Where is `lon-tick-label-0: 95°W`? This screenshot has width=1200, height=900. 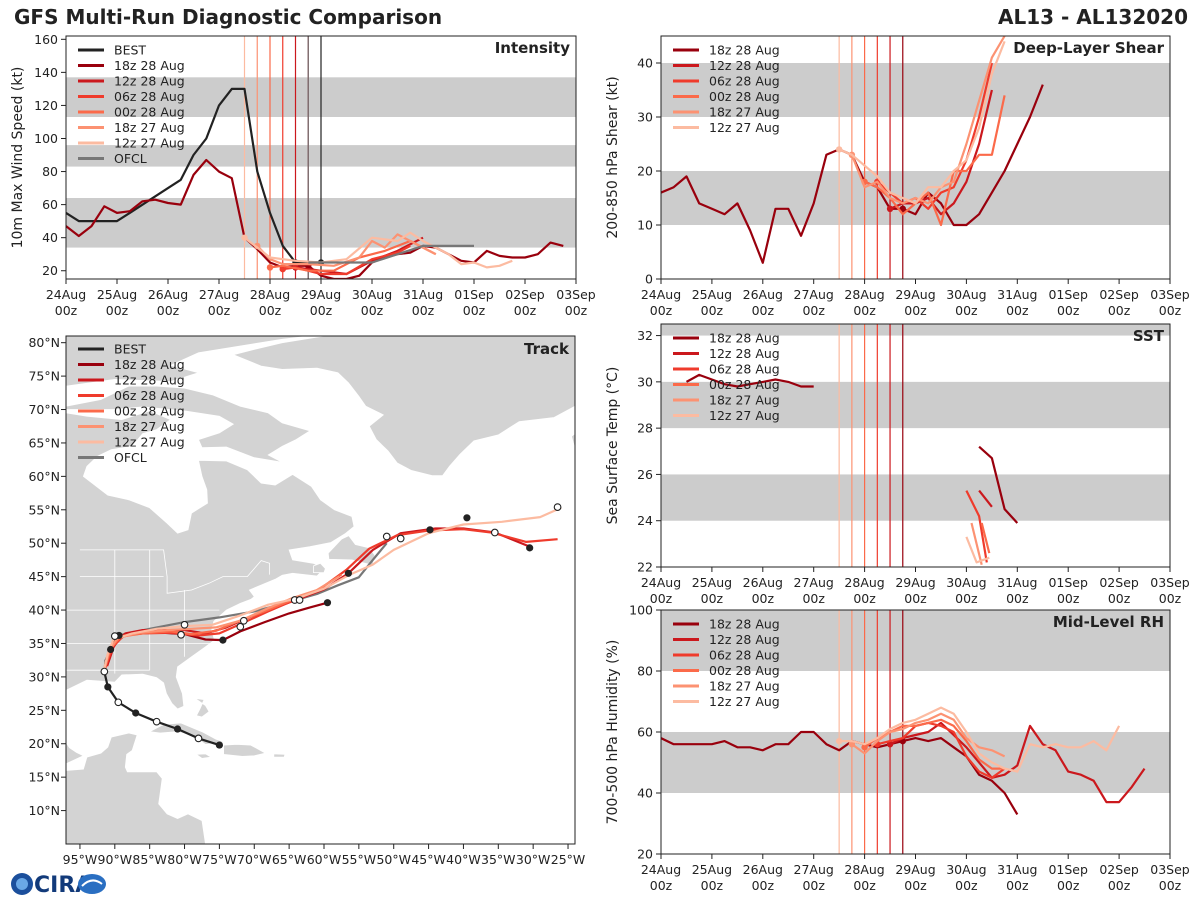
lon-tick-label-0: 95°W is located at coordinates (80, 859).